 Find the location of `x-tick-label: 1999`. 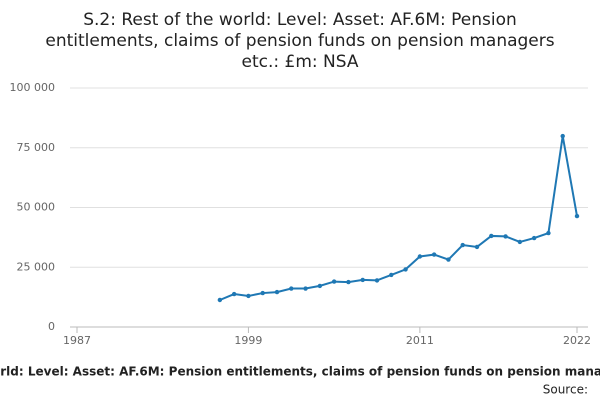

x-tick-label: 1999 is located at coordinates (248, 340).